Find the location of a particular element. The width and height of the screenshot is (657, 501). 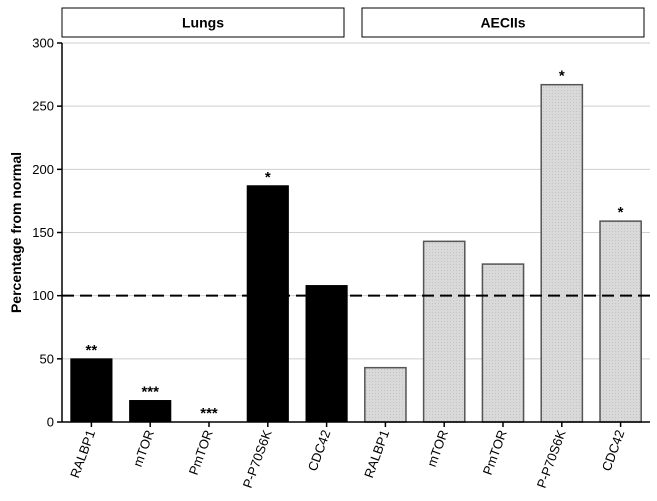

bar-lungs-p-p70s6k is located at coordinates (267, 304).